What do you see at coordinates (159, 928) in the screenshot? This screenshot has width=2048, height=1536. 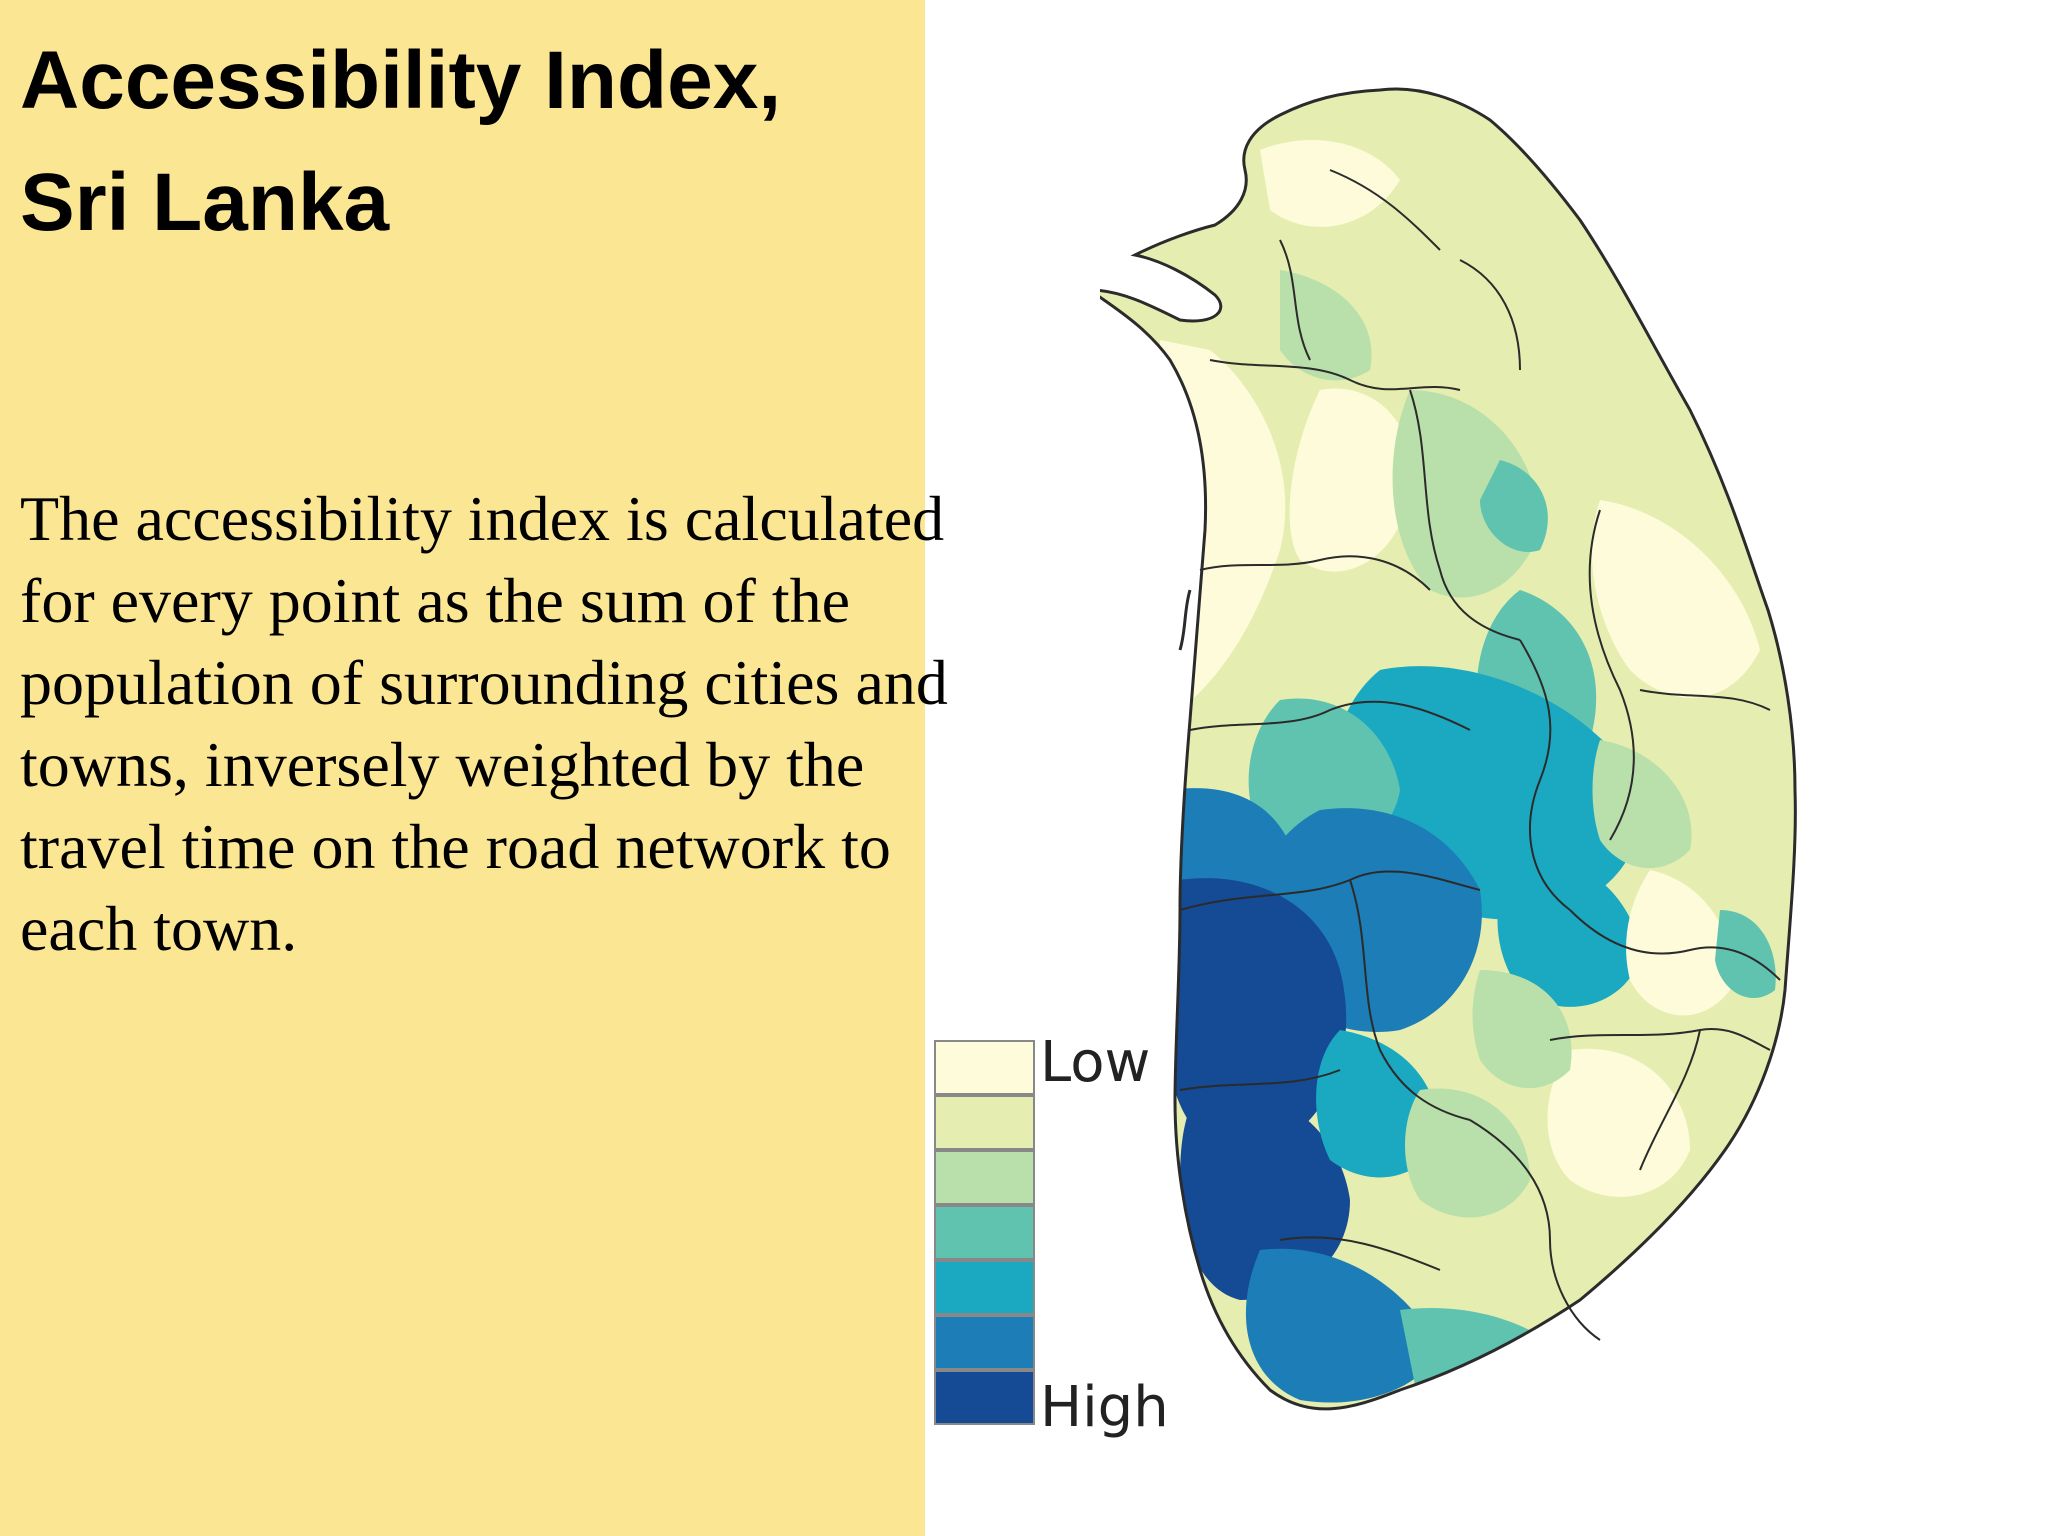 I see `description-line: each town.` at bounding box center [159, 928].